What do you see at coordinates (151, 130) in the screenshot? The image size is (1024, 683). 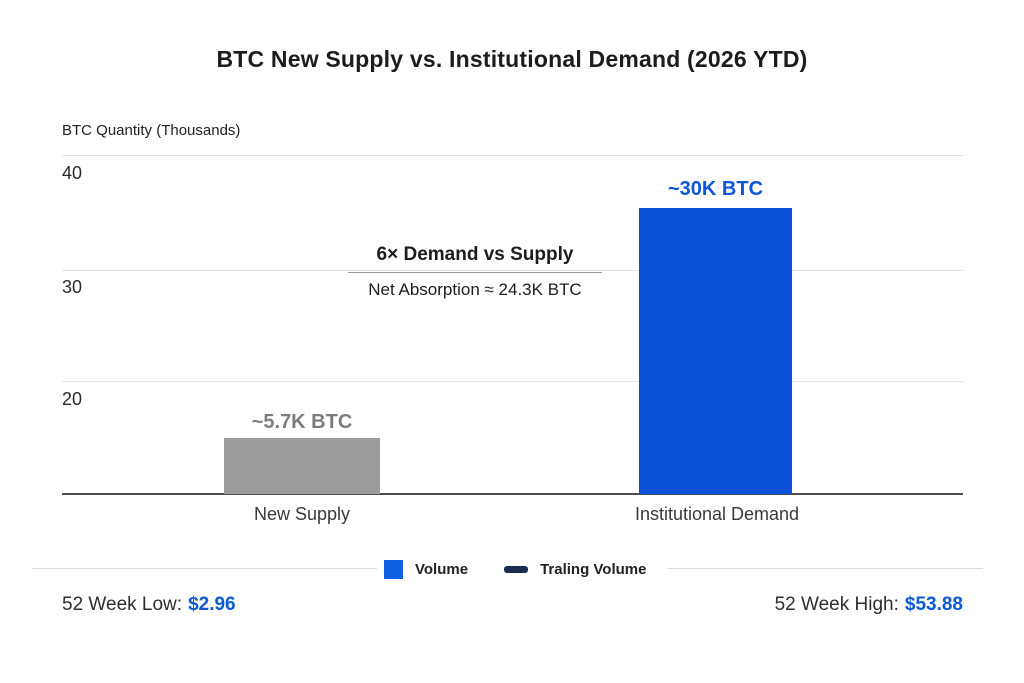 I see `y-axis-title: BTC Quantity (Thousands)` at bounding box center [151, 130].